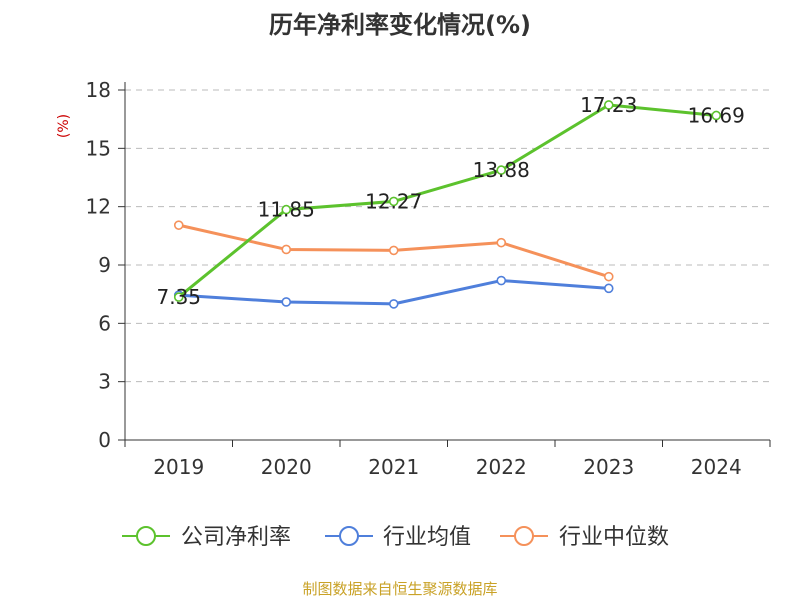 The image size is (800, 600). What do you see at coordinates (64, 126) in the screenshot?
I see `y-axis-unit-label: (%)` at bounding box center [64, 126].